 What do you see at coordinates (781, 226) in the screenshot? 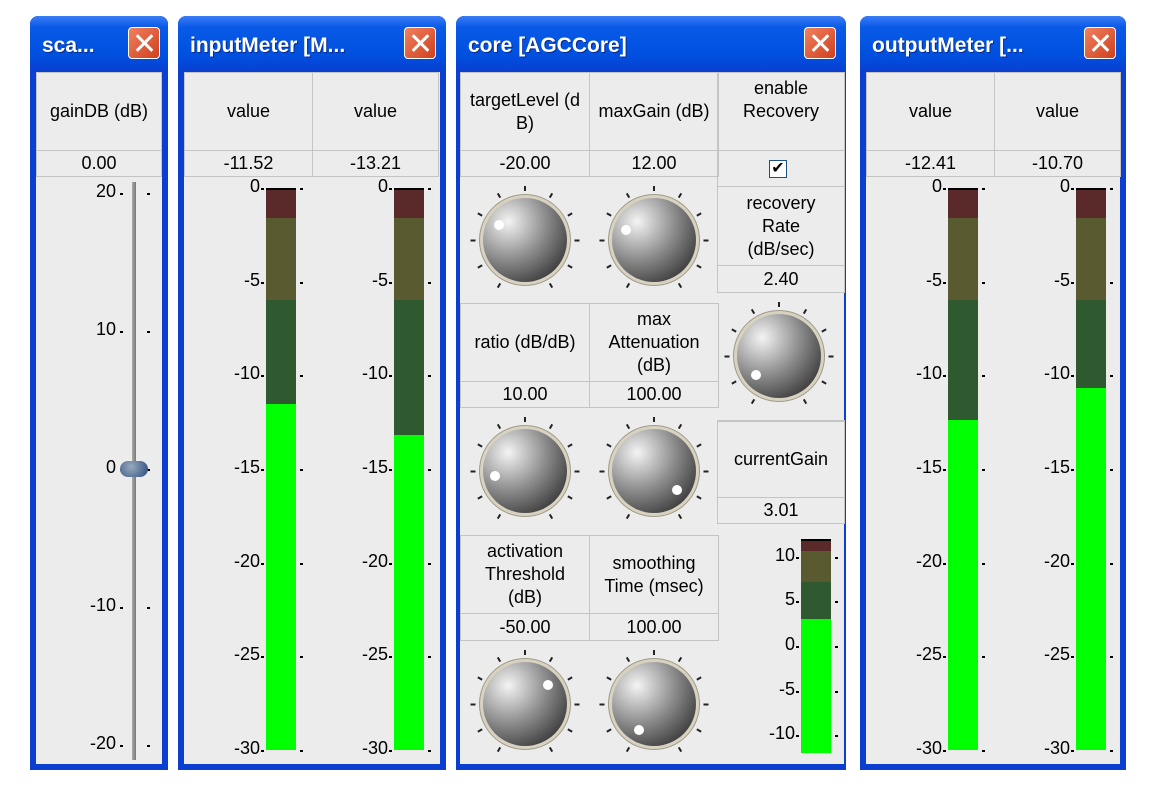
I see `recovery-rate-label: recovery Rate (dB/sec)` at bounding box center [781, 226].